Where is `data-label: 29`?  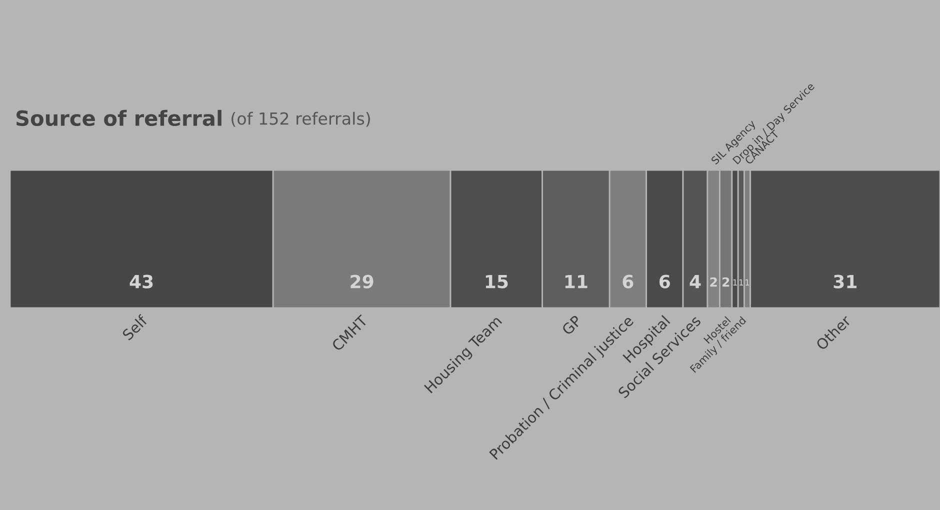
data-label: 29 is located at coordinates (362, 281).